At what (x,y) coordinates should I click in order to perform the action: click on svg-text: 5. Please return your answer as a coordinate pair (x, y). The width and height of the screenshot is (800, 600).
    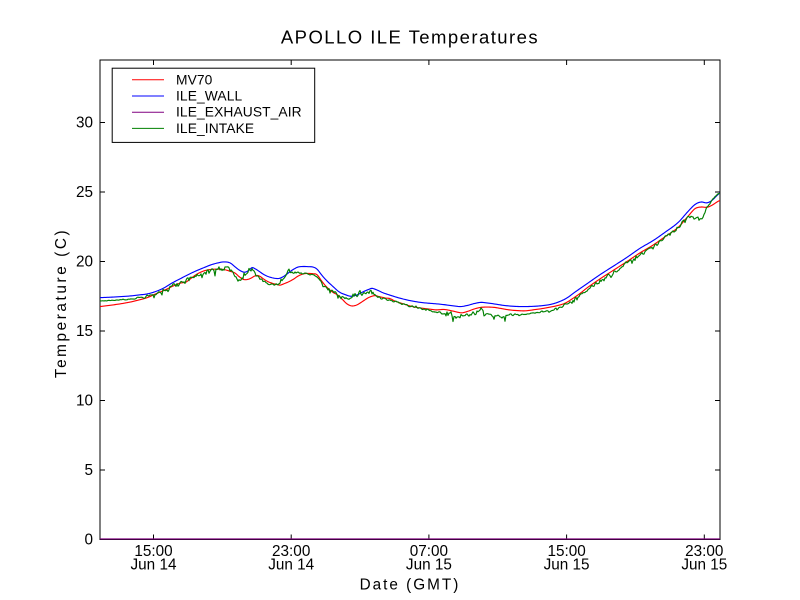
    Looking at the image, I should click on (88, 470).